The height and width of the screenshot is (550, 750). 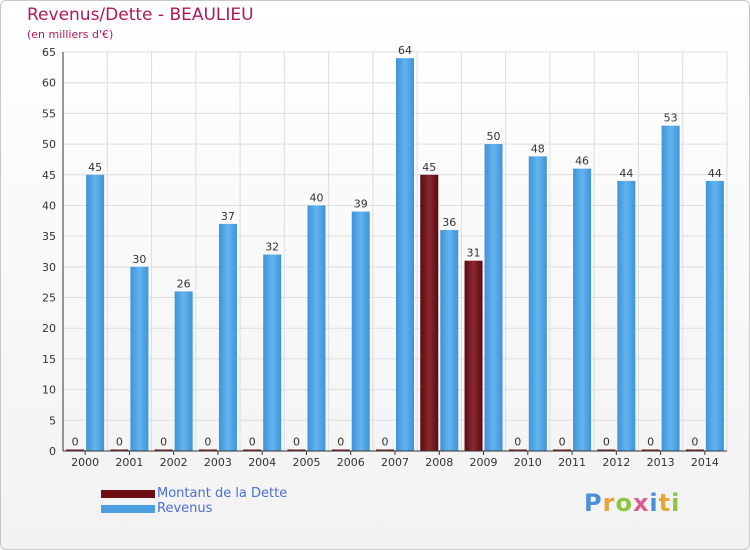 I want to click on y-tick-label: 45, so click(x=49, y=175).